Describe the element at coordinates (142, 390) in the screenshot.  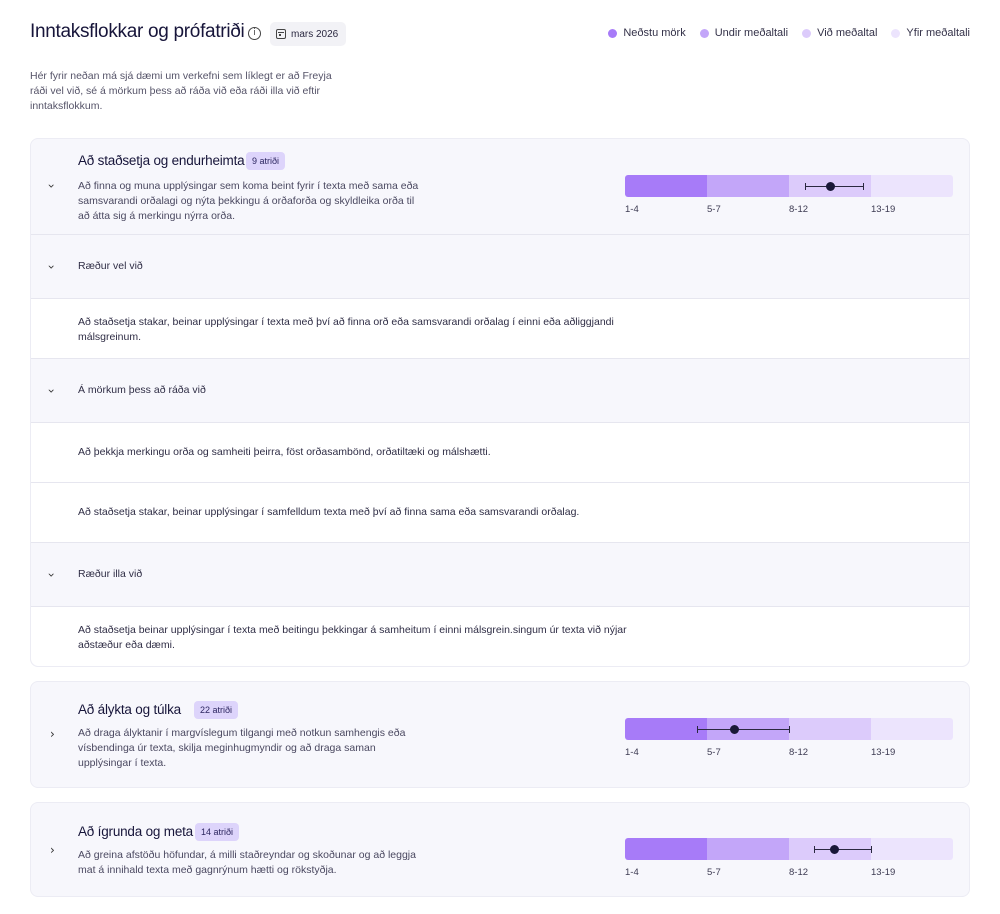
I see `group-label: Á mörkum þess að ráða við` at that location.